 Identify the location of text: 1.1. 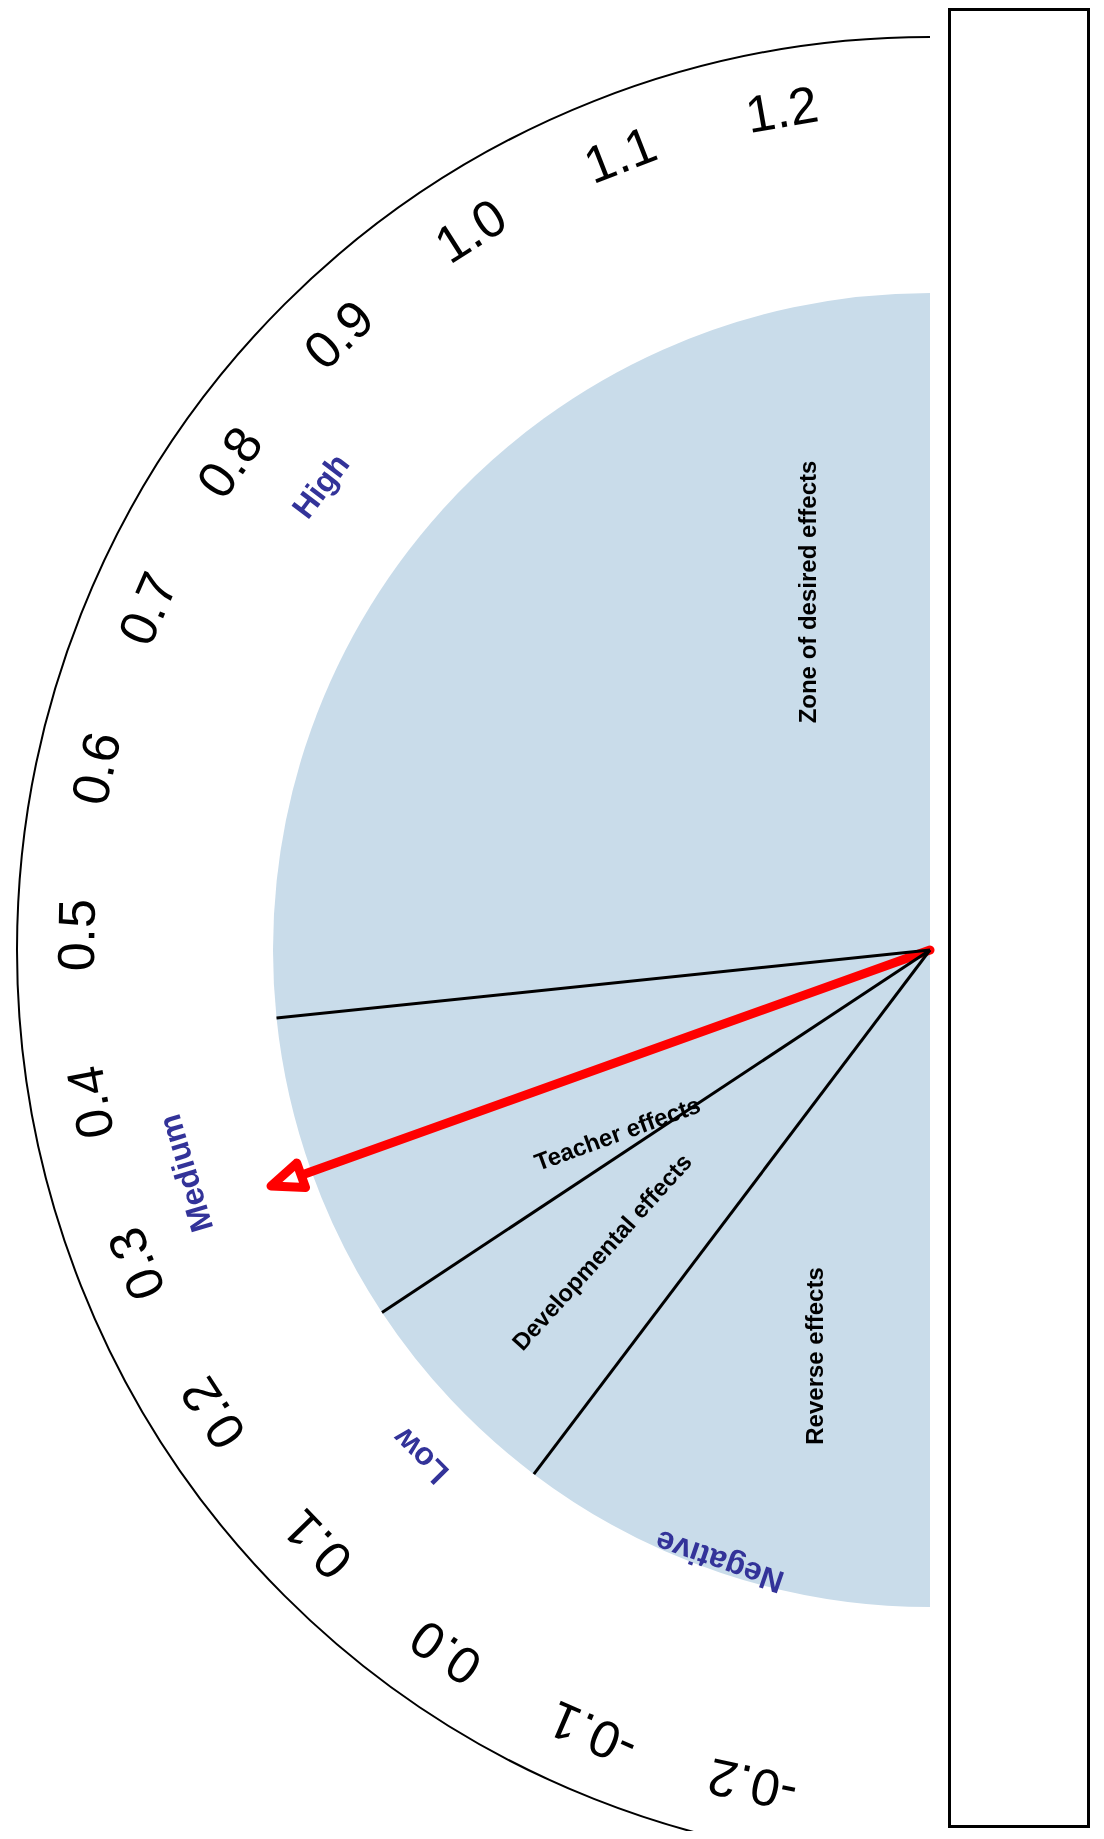
(620, 154).